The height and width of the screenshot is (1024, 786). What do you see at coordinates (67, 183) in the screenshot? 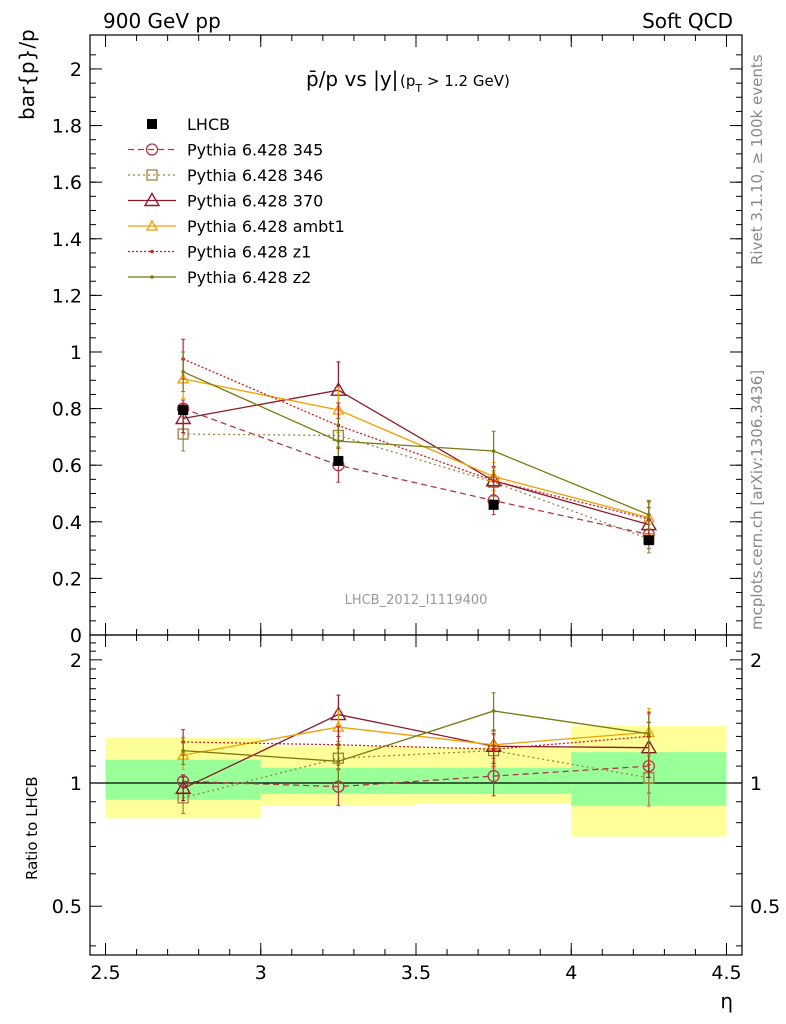
I see `y-tick-label: 1.6` at bounding box center [67, 183].